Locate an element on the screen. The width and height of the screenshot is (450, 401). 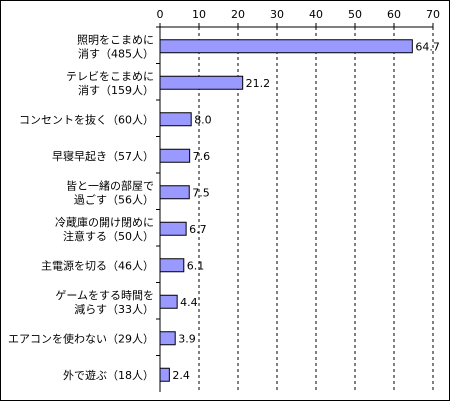
value-label: 7.6 is located at coordinates (202, 156).